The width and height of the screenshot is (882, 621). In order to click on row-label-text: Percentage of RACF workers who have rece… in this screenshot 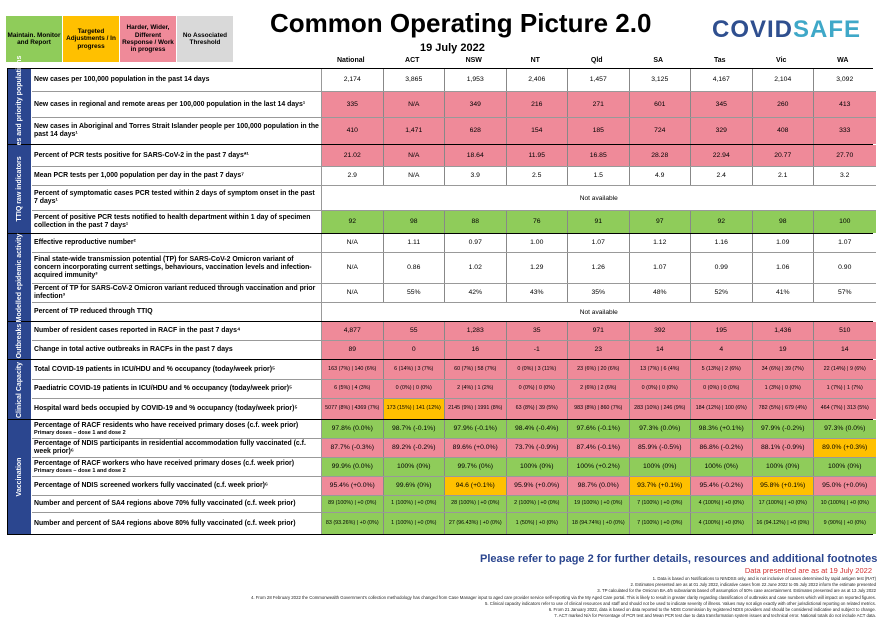, I will do `click(164, 463)`.